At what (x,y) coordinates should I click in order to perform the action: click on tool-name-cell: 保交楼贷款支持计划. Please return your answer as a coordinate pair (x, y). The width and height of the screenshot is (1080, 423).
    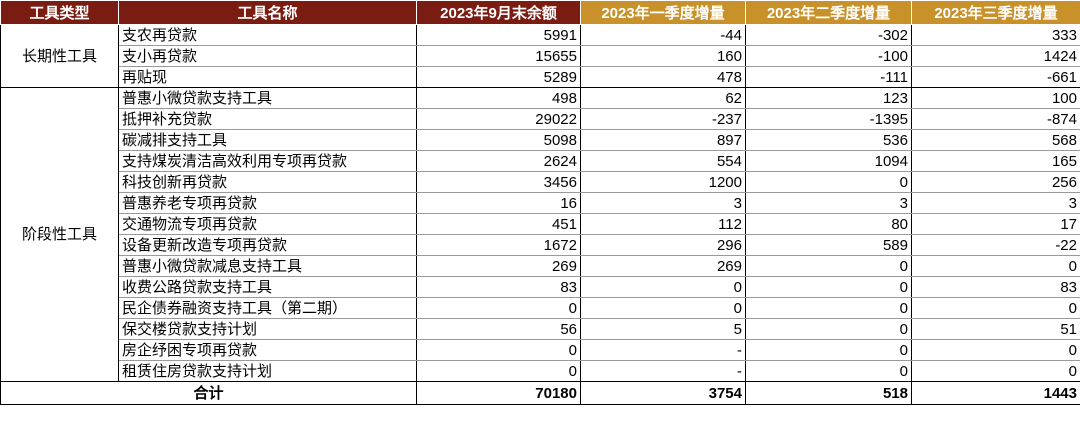
    Looking at the image, I should click on (267, 329).